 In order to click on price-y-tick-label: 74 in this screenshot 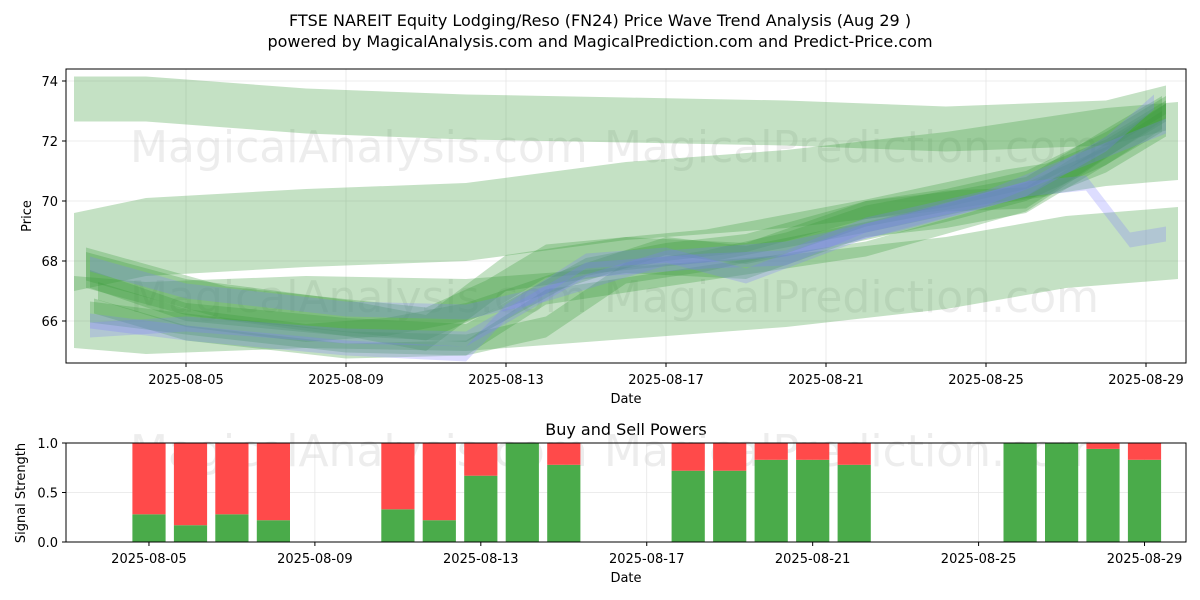, I will do `click(49, 82)`.